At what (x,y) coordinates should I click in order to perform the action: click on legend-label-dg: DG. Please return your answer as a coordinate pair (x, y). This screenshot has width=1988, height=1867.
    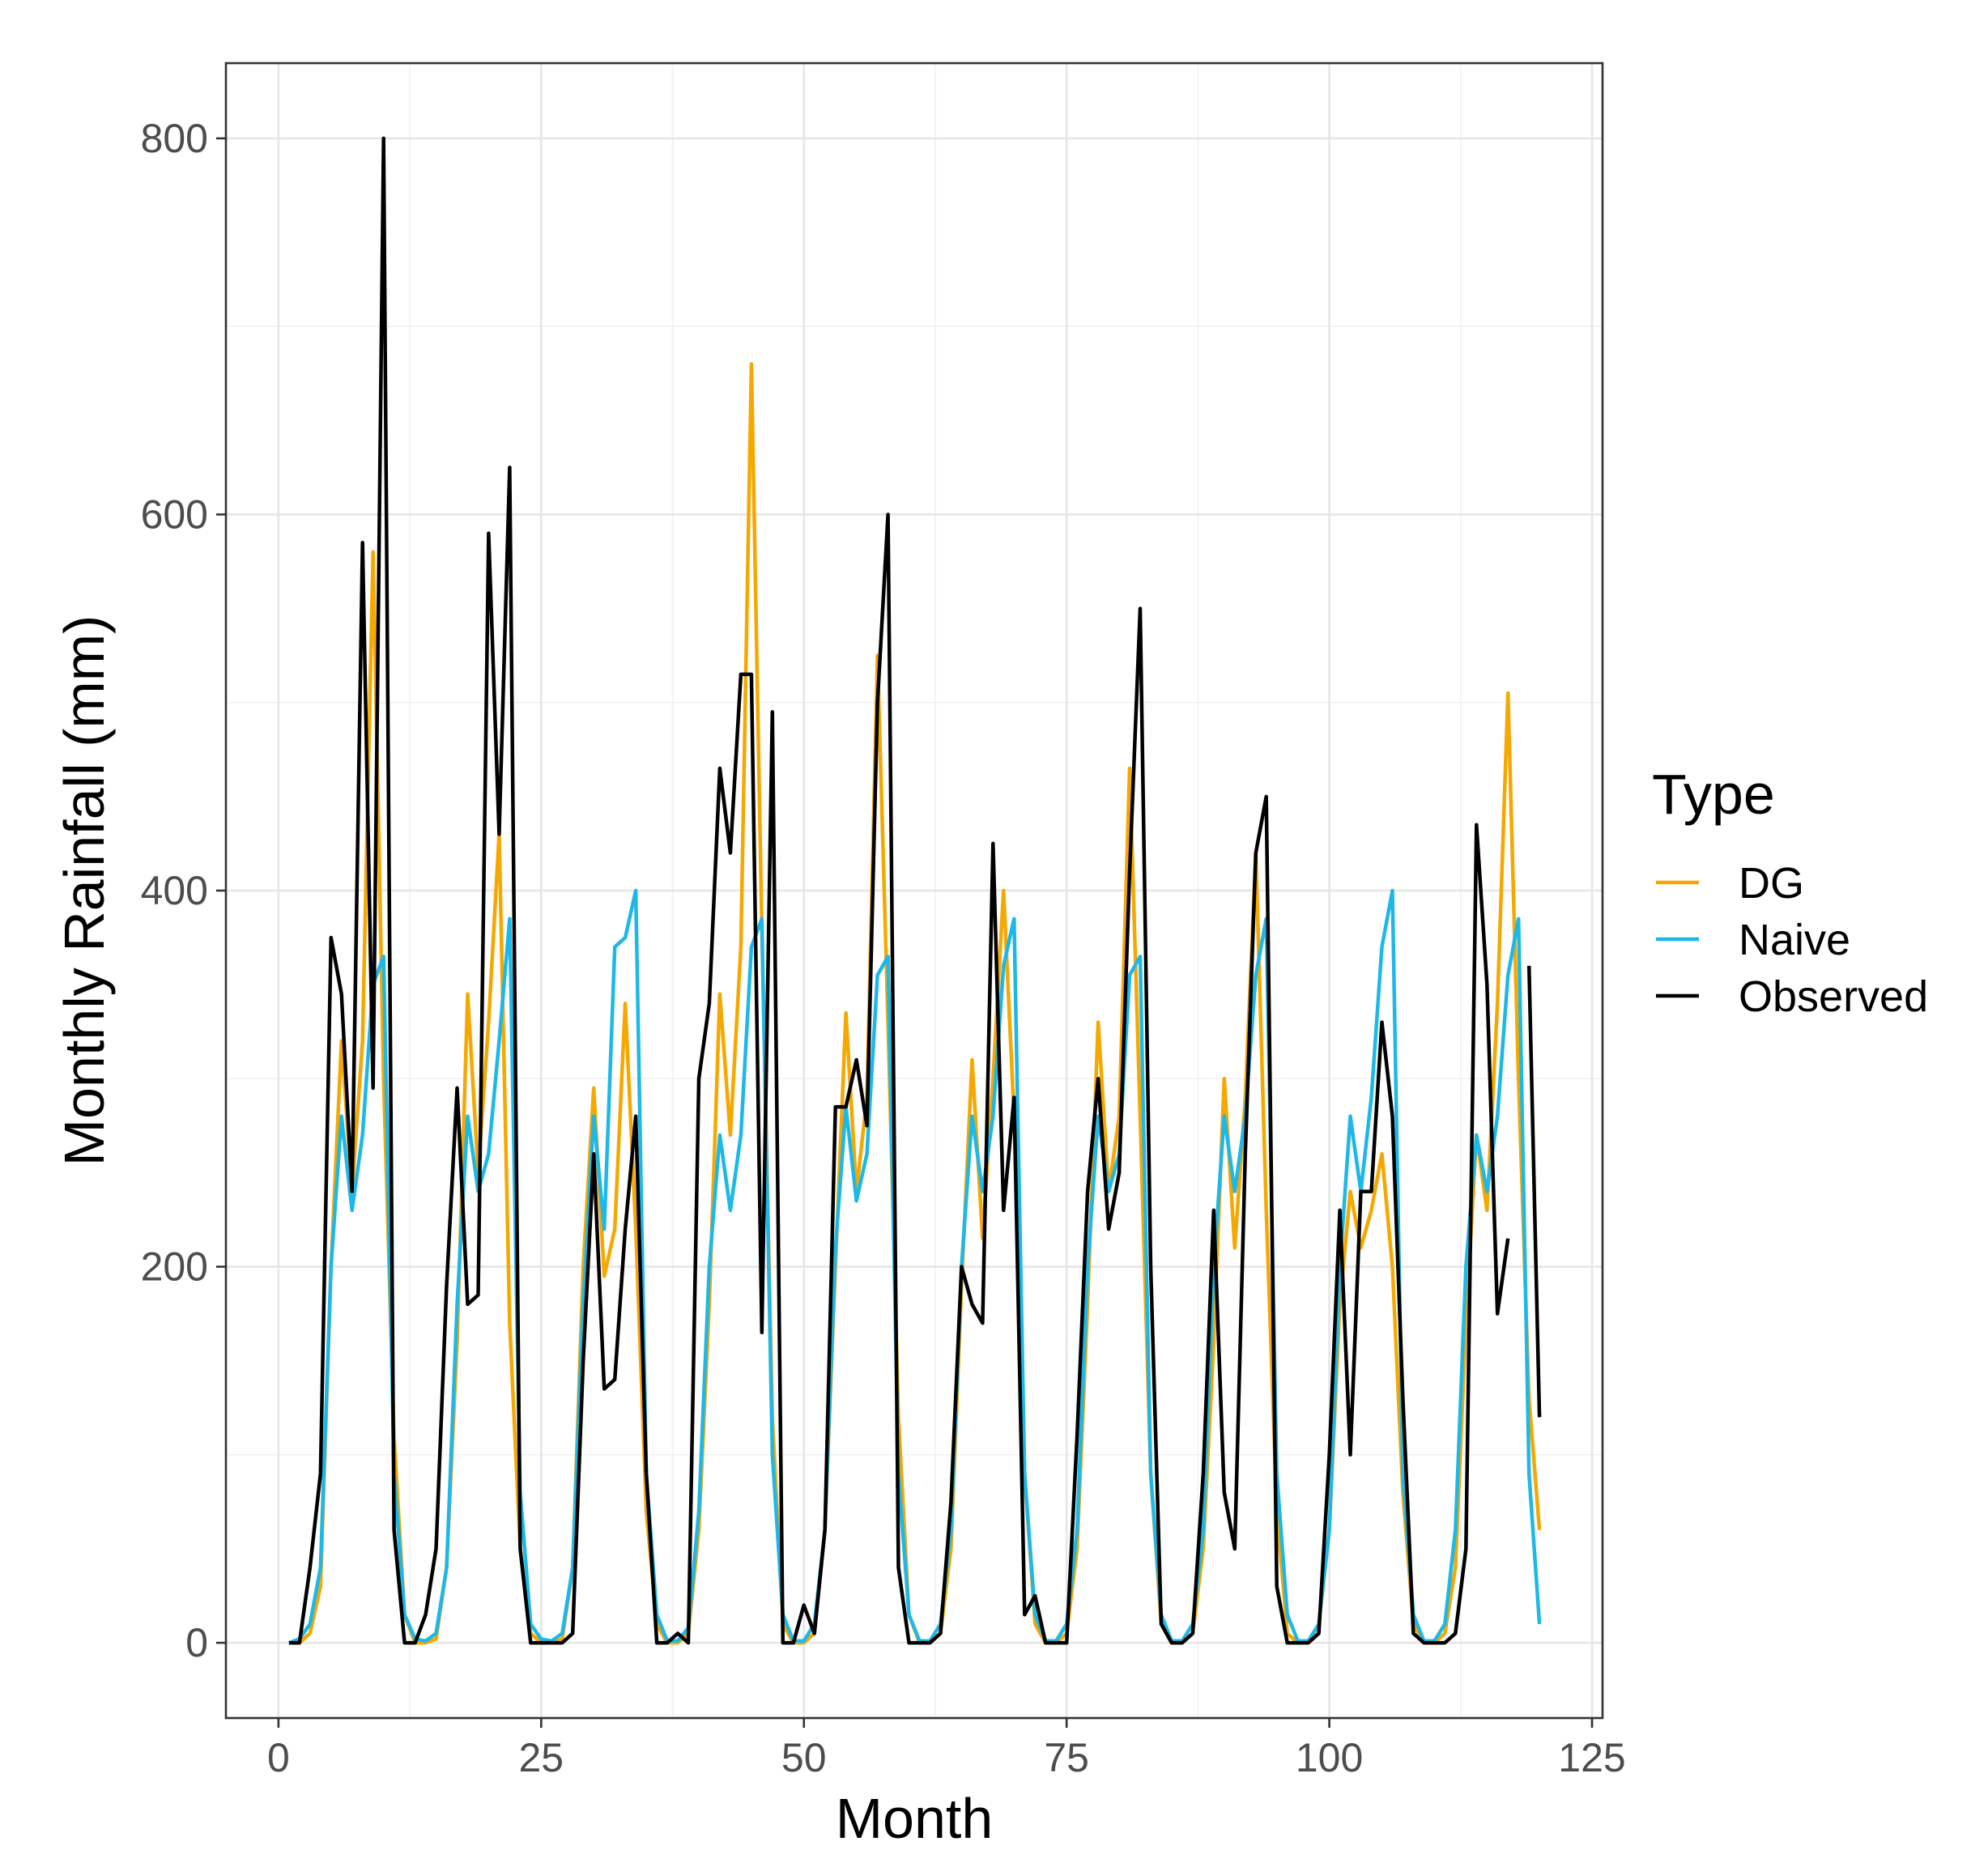
    Looking at the image, I should click on (1771, 883).